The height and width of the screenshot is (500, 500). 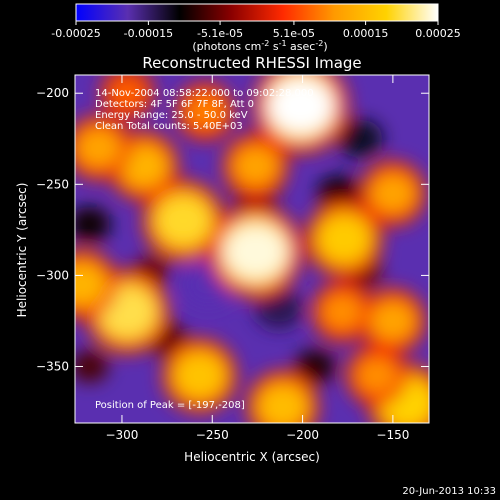 What do you see at coordinates (438, 33) in the screenshot?
I see `colorbar-tick-label: 0.00025` at bounding box center [438, 33].